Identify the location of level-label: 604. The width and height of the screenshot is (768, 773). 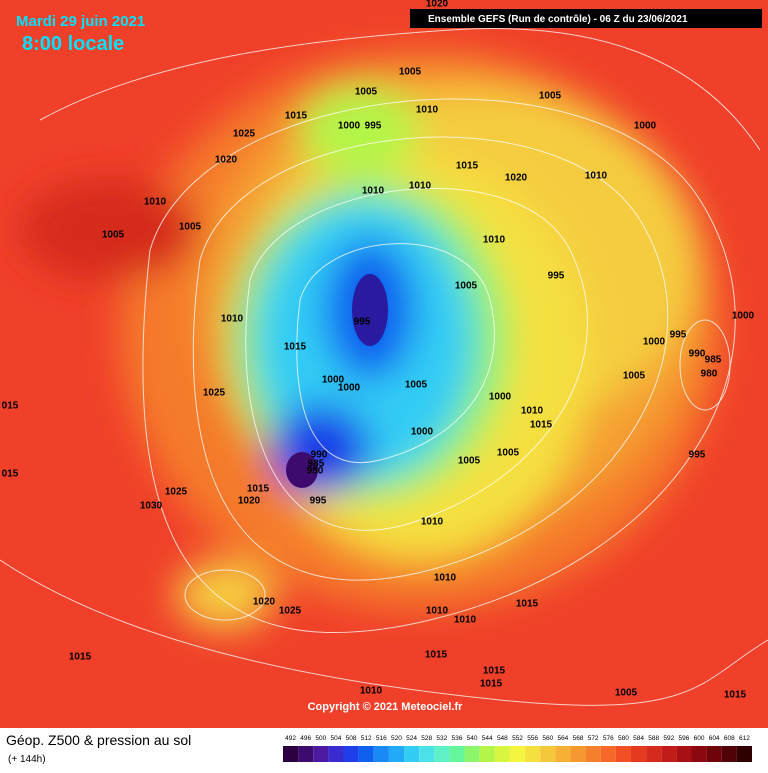
(714, 738).